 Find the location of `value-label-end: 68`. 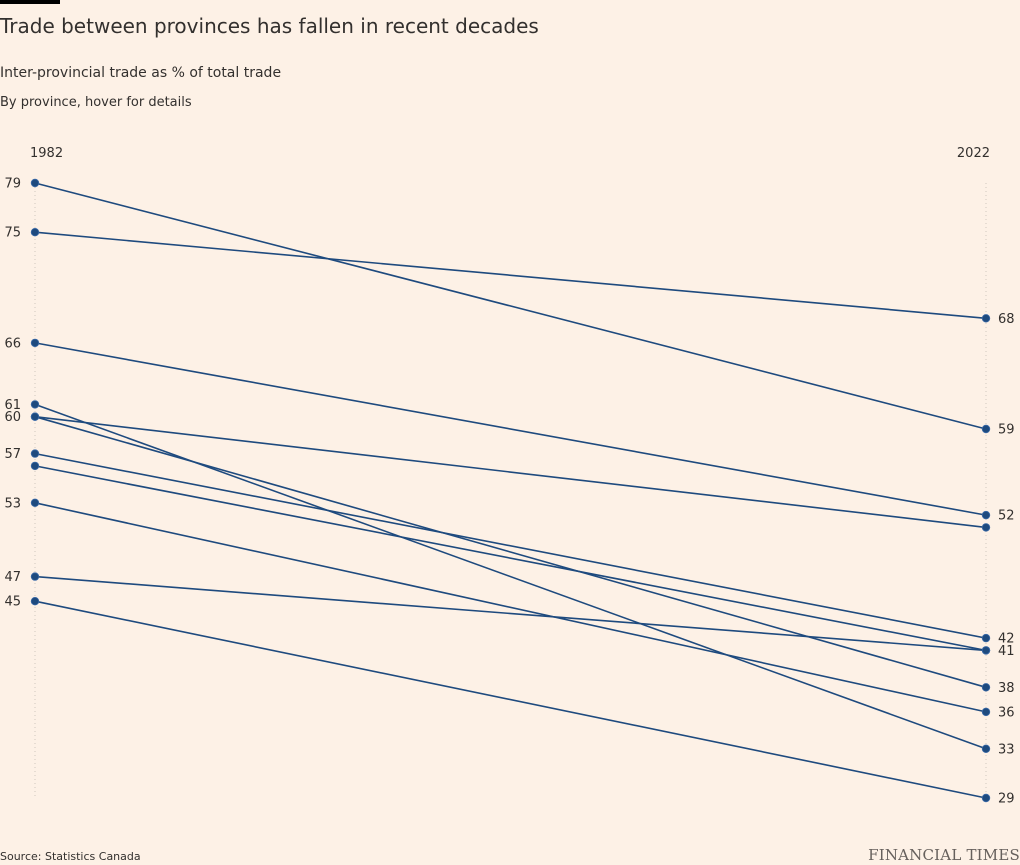

value-label-end: 68 is located at coordinates (1006, 319).